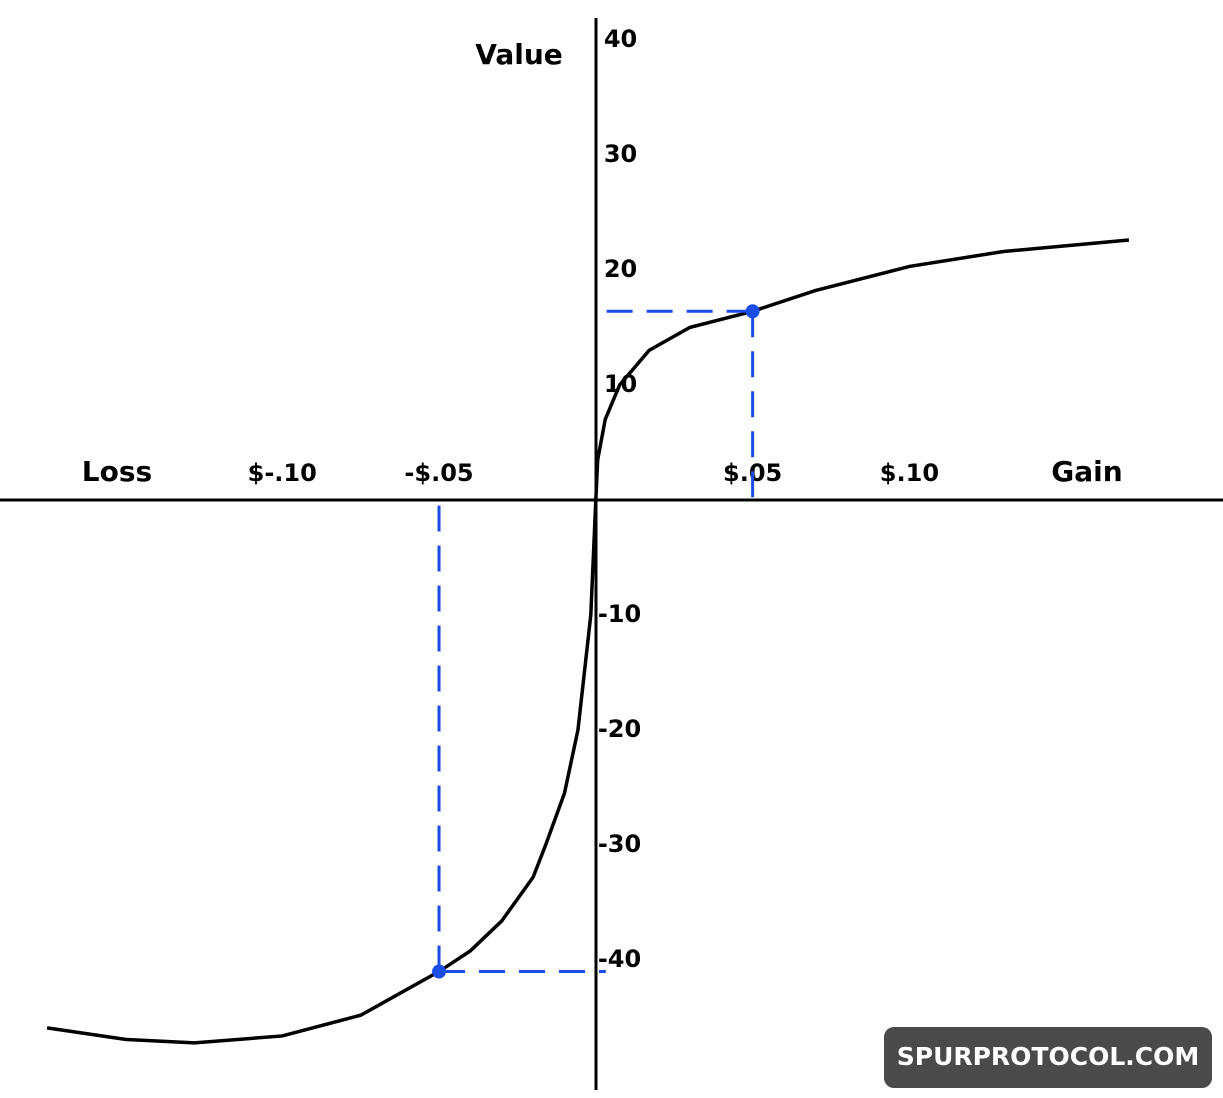 The width and height of the screenshot is (1223, 1098). What do you see at coordinates (282, 473) in the screenshot?
I see `x-tick-label: $-.10` at bounding box center [282, 473].